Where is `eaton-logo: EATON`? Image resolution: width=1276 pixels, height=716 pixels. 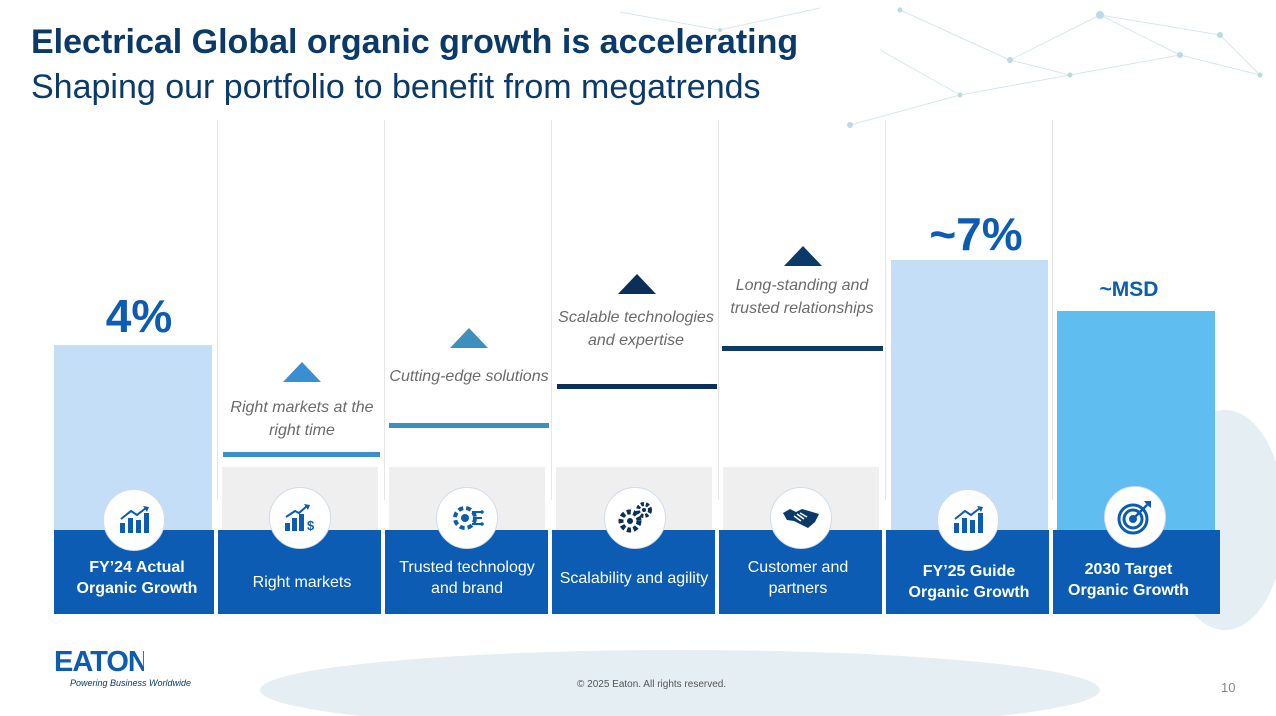 eaton-logo: EATON is located at coordinates (99, 660).